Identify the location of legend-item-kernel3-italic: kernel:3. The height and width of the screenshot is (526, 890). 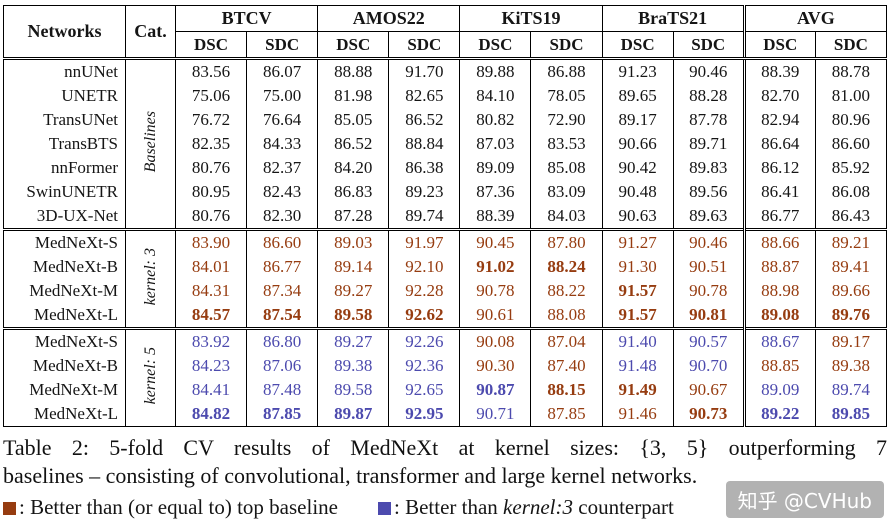
(538, 507).